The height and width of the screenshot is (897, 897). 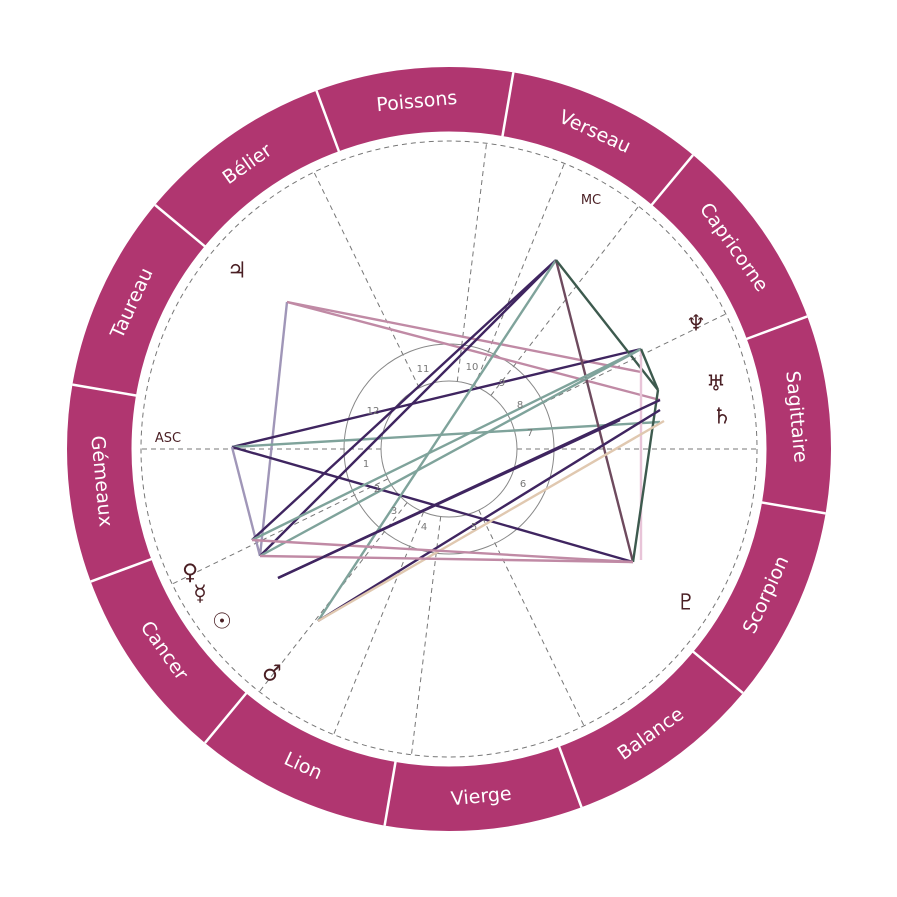 I want to click on house-number: 11, so click(x=423, y=369).